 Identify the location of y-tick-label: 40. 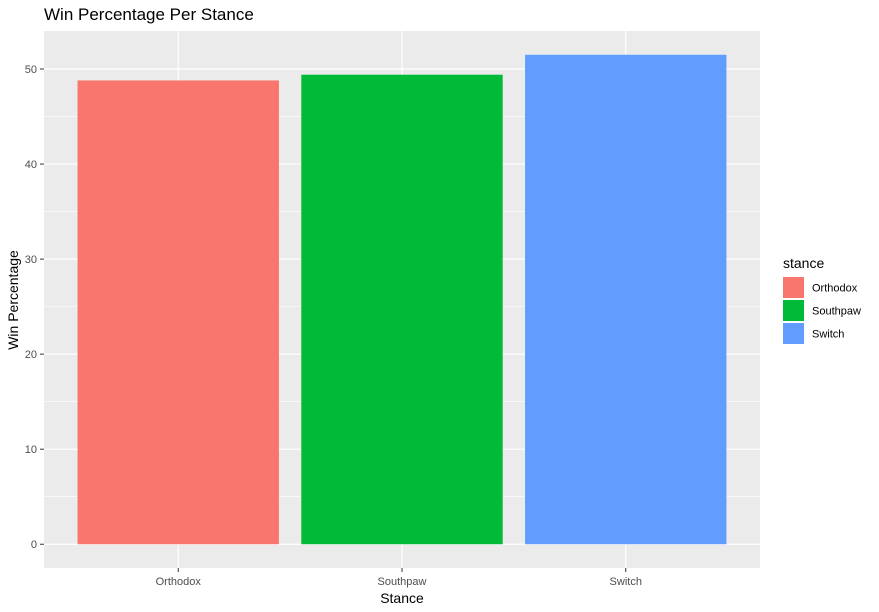
(31, 165).